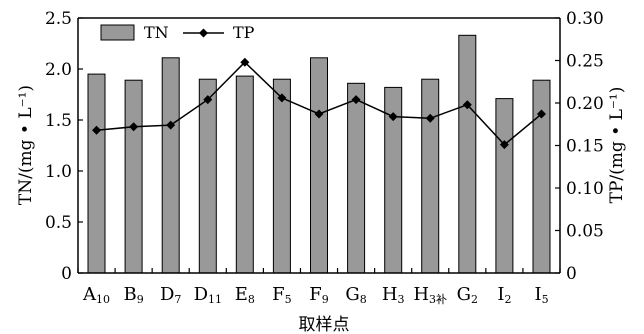 Image resolution: width=644 pixels, height=334 pixels. What do you see at coordinates (177, 32) in the screenshot?
I see `legend: TN TP` at bounding box center [177, 32].